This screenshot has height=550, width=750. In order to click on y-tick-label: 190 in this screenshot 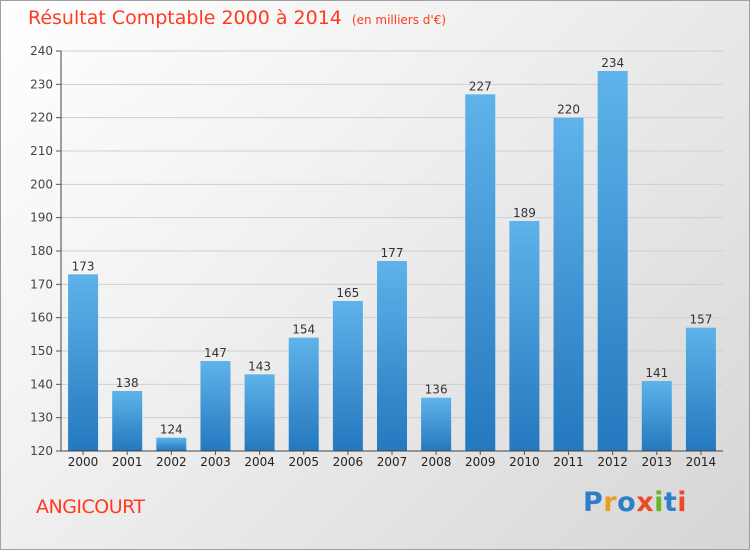, I will do `click(41, 218)`.